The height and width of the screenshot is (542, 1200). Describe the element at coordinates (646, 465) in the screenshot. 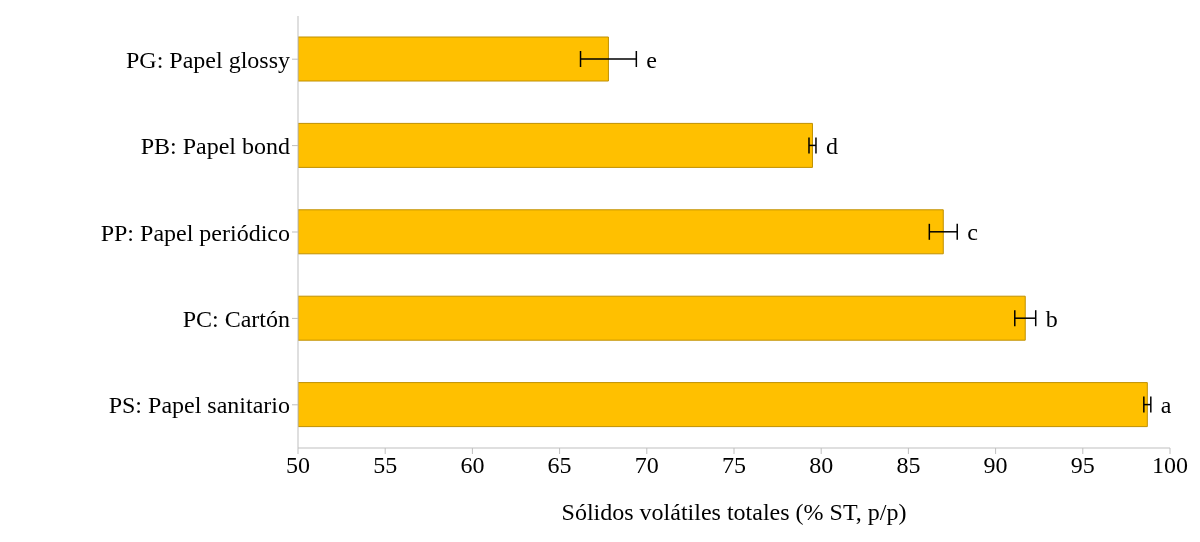

I see `x-tick-label: 70` at that location.